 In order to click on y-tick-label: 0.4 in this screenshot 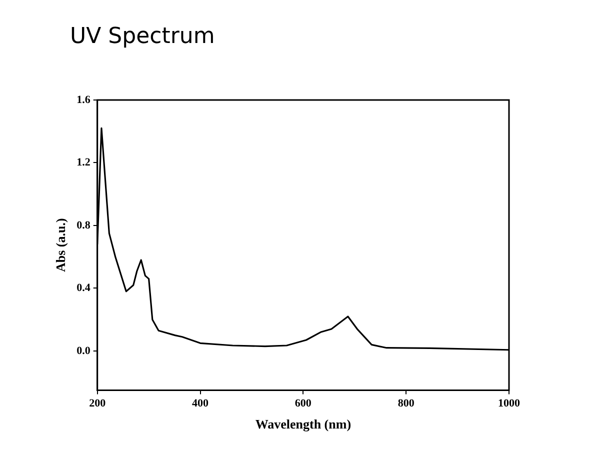, I will do `click(83, 288)`.